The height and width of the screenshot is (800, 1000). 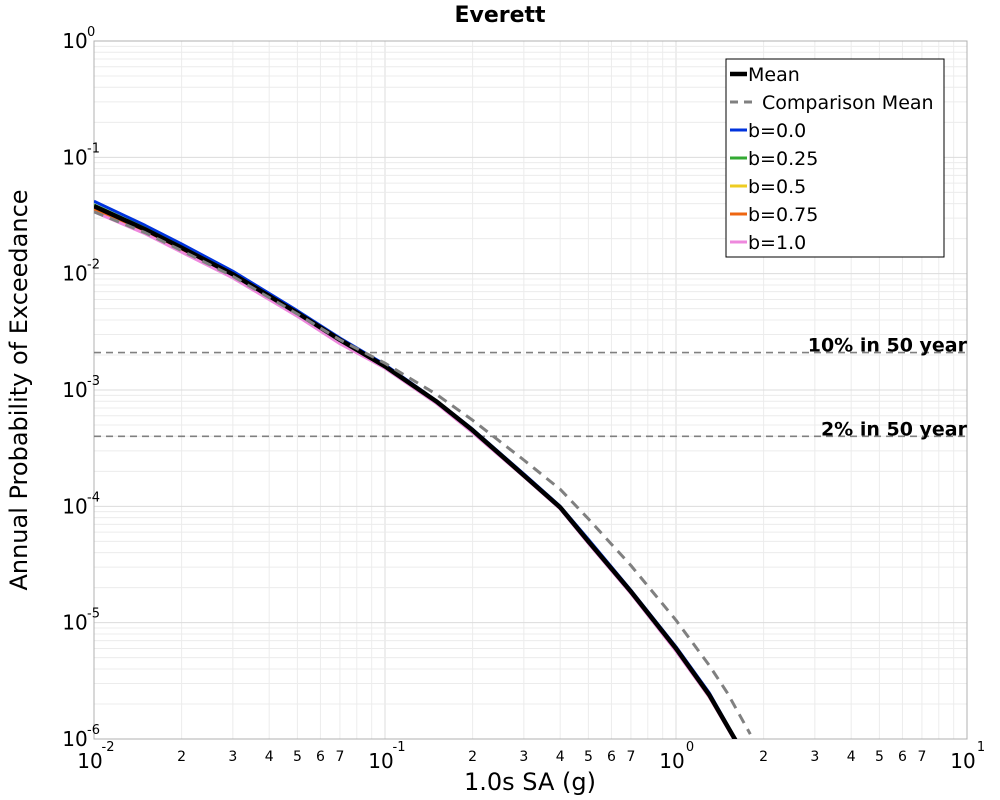 What do you see at coordinates (19, 389) in the screenshot?
I see `y-axis-label: Annual Probability of Exceedance` at bounding box center [19, 389].